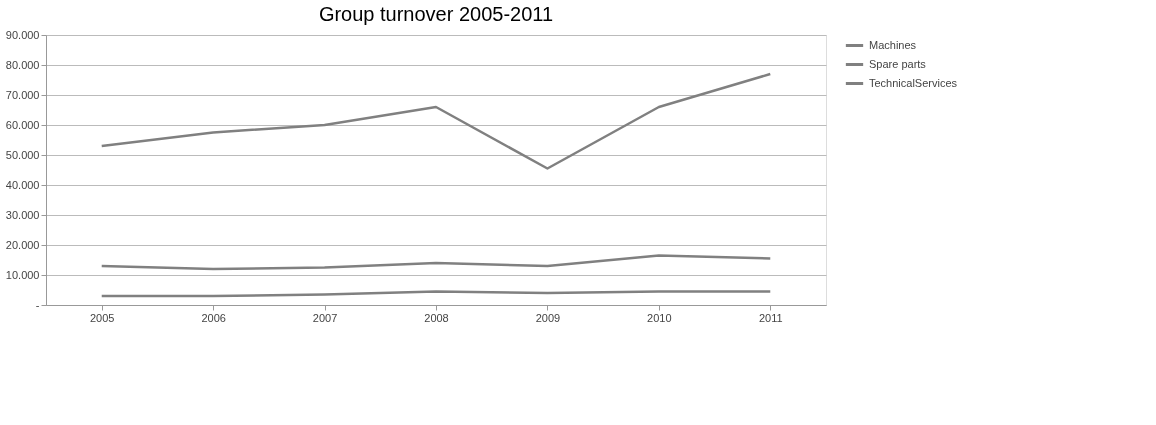 The image size is (1156, 425). What do you see at coordinates (770, 317) in the screenshot?
I see `x-tick-label: 2011` at bounding box center [770, 317].